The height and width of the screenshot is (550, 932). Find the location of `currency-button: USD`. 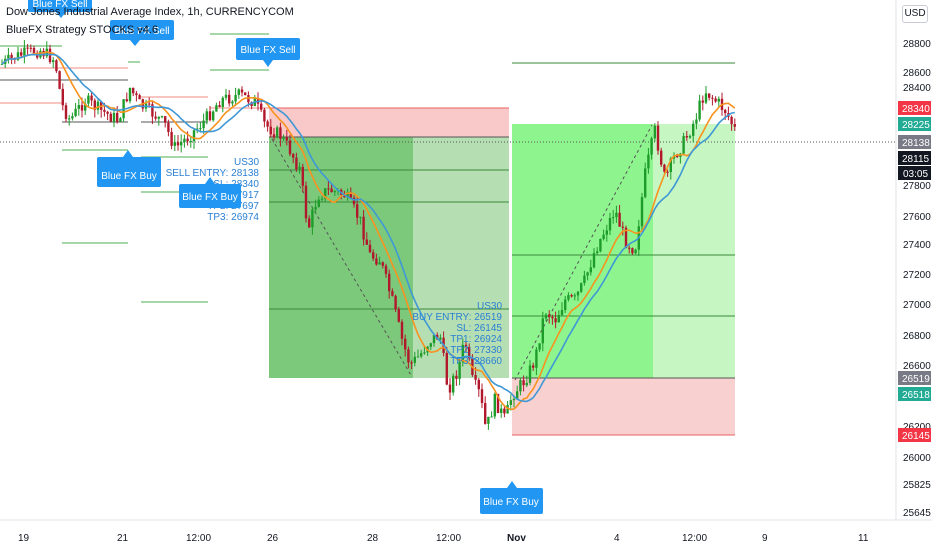

currency-button: USD is located at coordinates (915, 14).